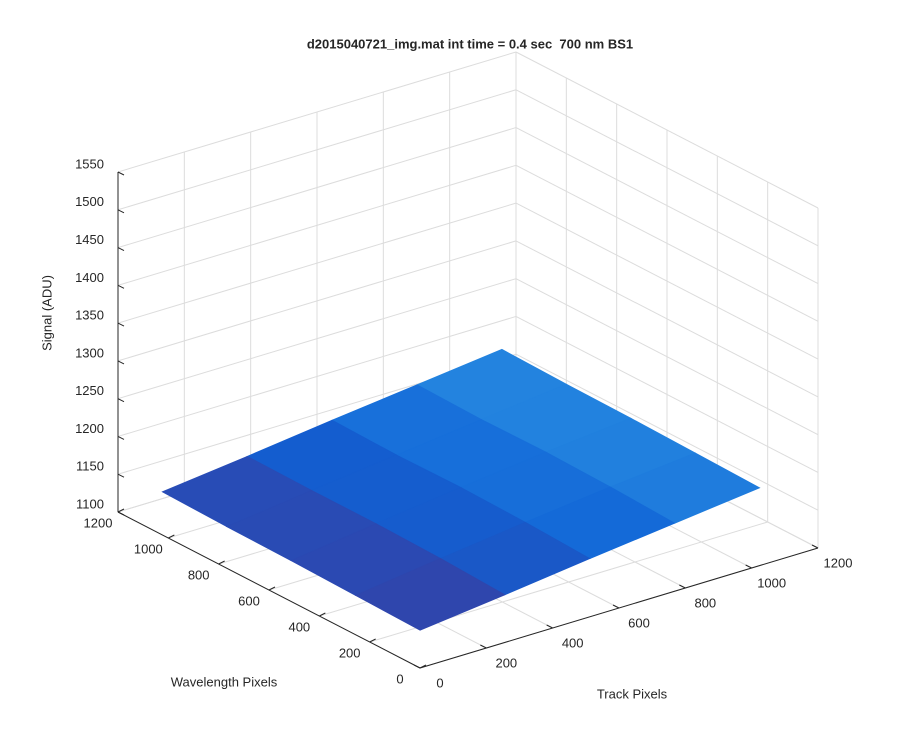  Describe the element at coordinates (838, 562) in the screenshot. I see `x-tick-label: 1200` at that location.